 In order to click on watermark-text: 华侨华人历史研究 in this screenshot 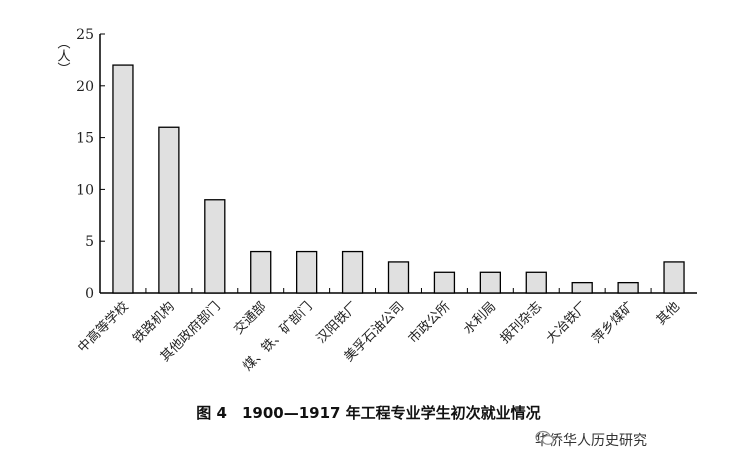, I will do `click(591, 441)`.